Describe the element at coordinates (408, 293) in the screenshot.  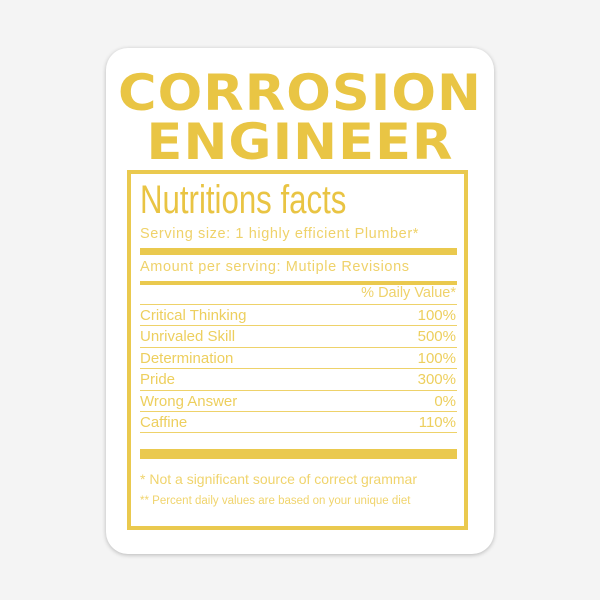
I see `daily-value-header: % Daily Value*` at that location.